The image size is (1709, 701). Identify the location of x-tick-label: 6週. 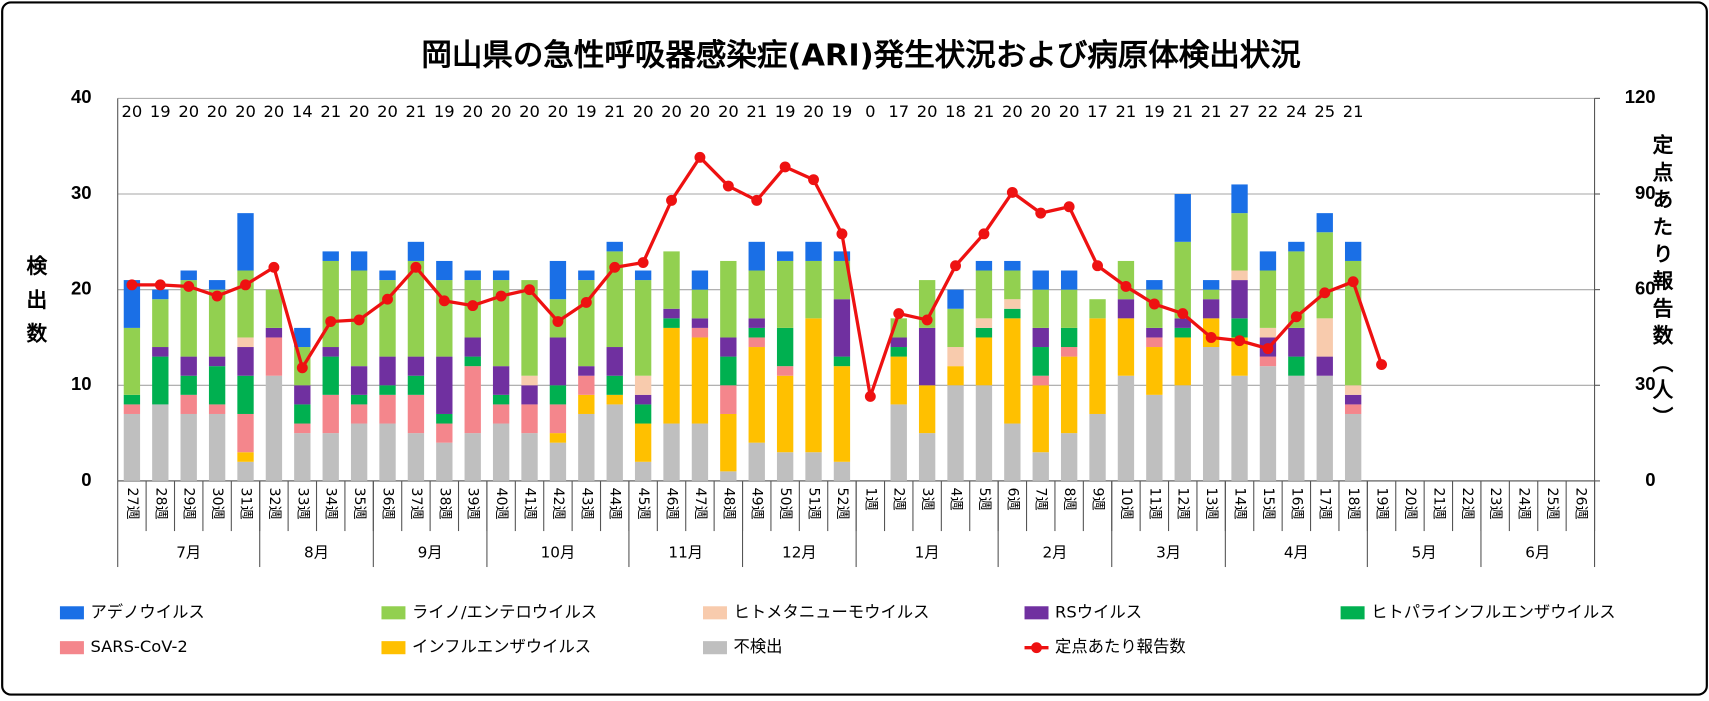
(1012, 498).